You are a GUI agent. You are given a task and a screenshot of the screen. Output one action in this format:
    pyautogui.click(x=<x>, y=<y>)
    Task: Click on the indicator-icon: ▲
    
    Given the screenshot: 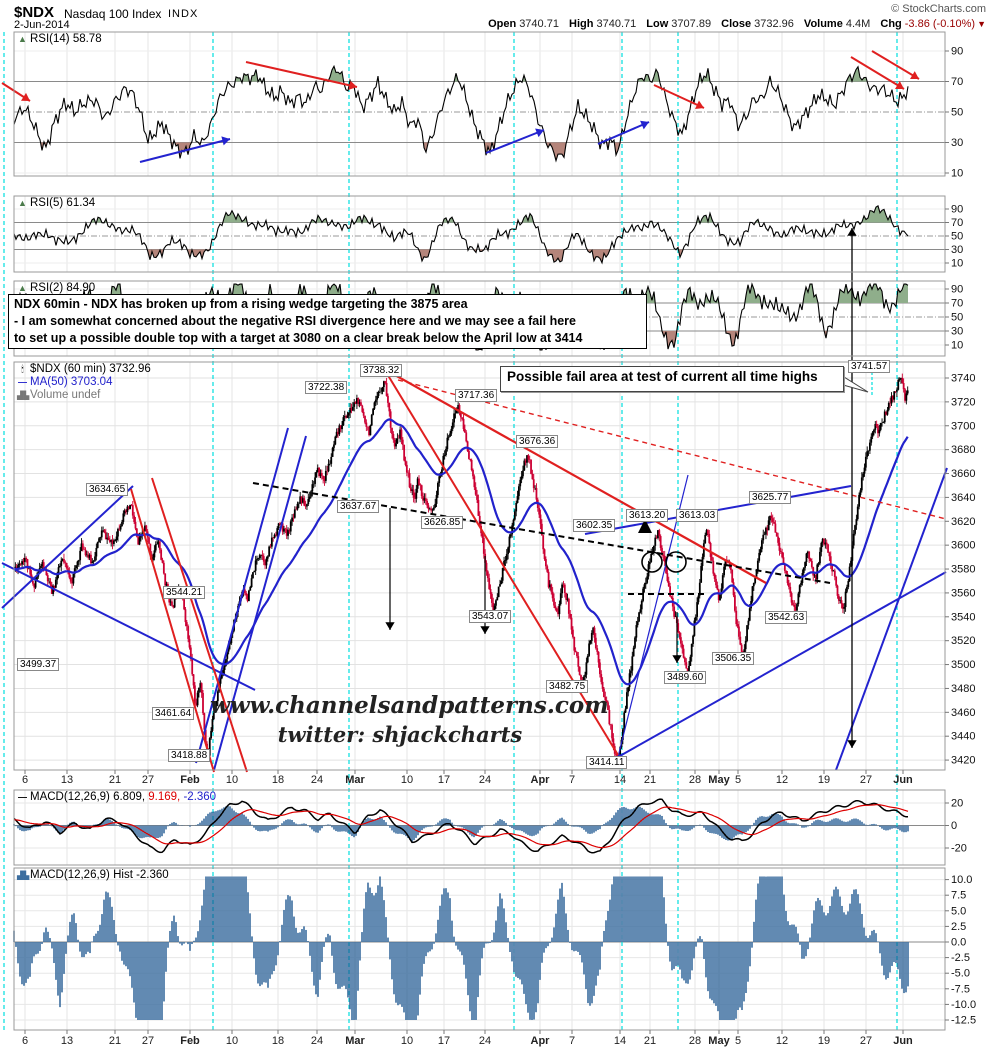 What is the action you would take?
    pyautogui.click(x=22, y=203)
    